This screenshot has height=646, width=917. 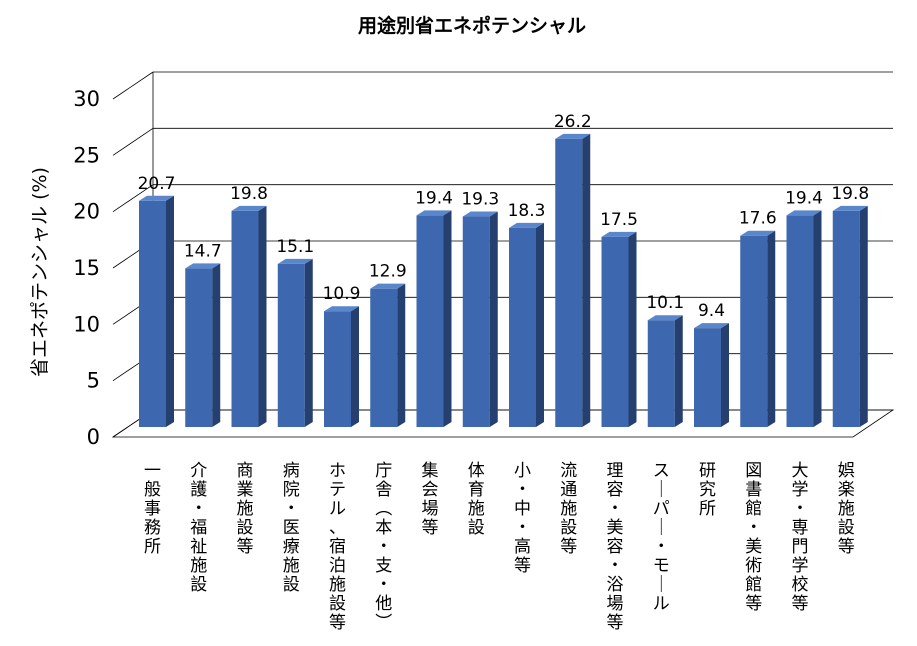 What do you see at coordinates (245, 509) in the screenshot?
I see `category-label: 商業施設等` at bounding box center [245, 509].